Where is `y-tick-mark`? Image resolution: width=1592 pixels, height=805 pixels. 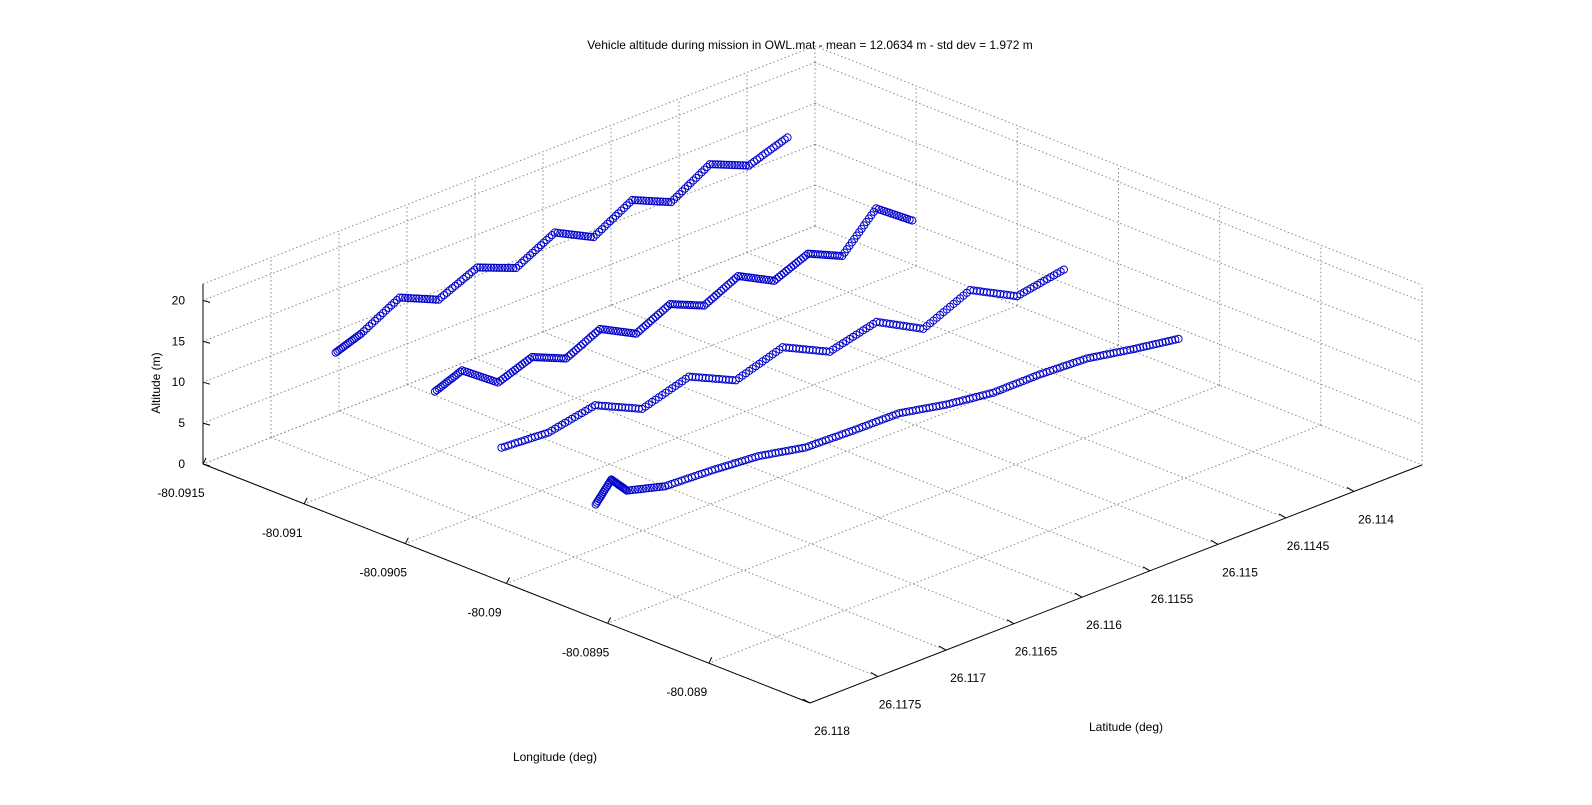
y-tick-mark is located at coordinates (1282, 516).